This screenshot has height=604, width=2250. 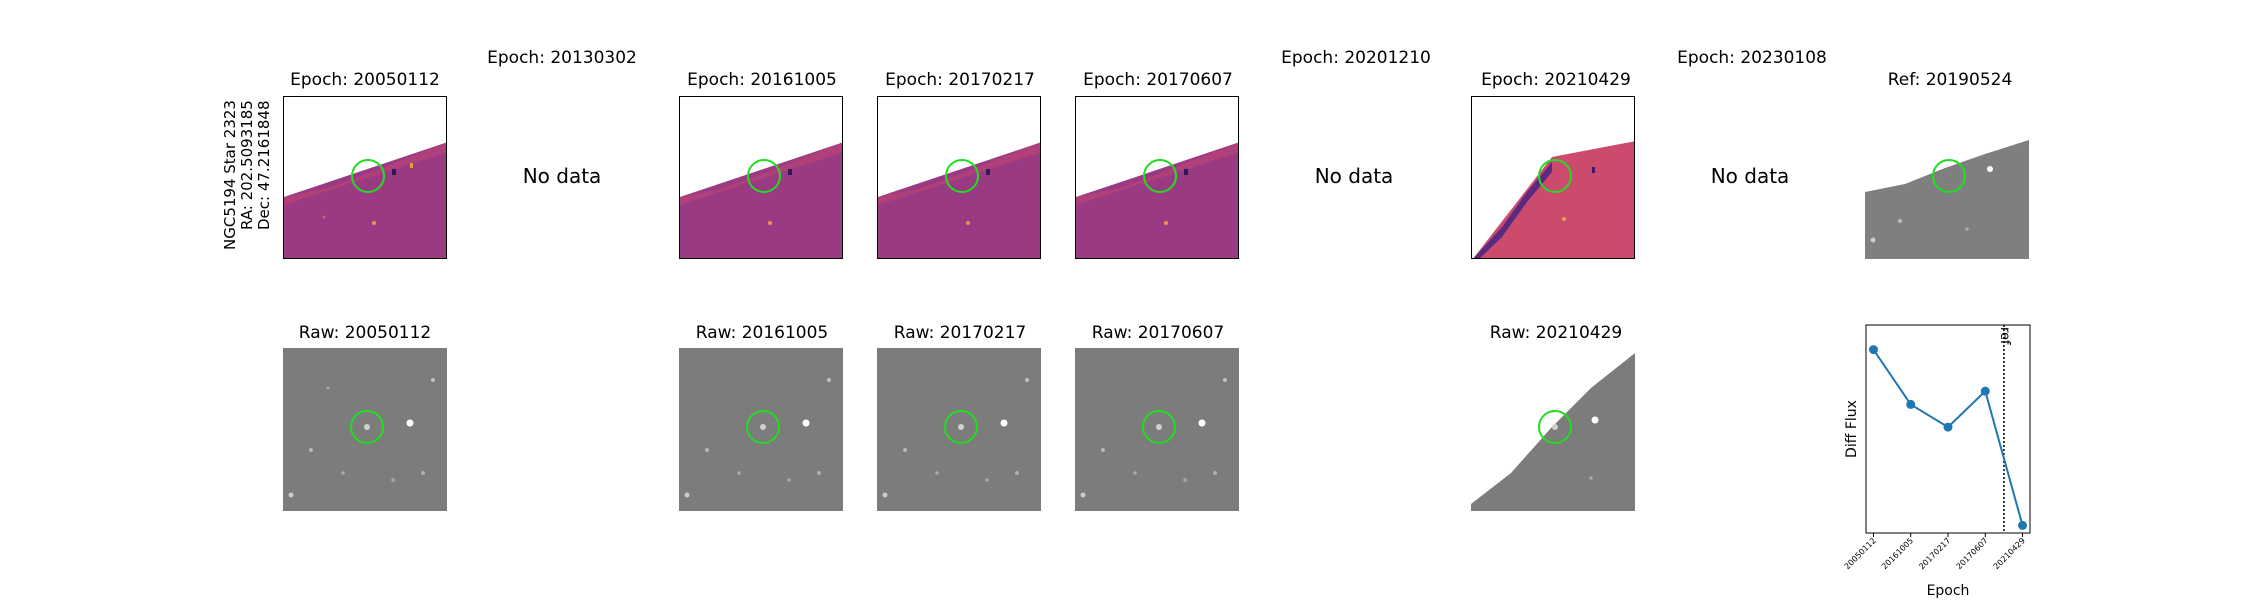 What do you see at coordinates (1972, 553) in the screenshot?
I see `x-tick-label-20170607: 20170607` at bounding box center [1972, 553].